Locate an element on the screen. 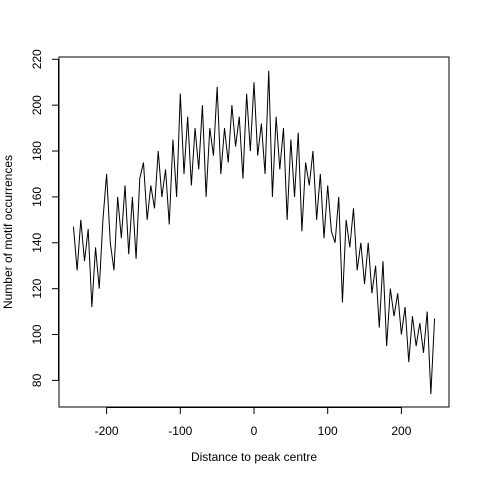  y-tick-label: 140 is located at coordinates (37, 242).